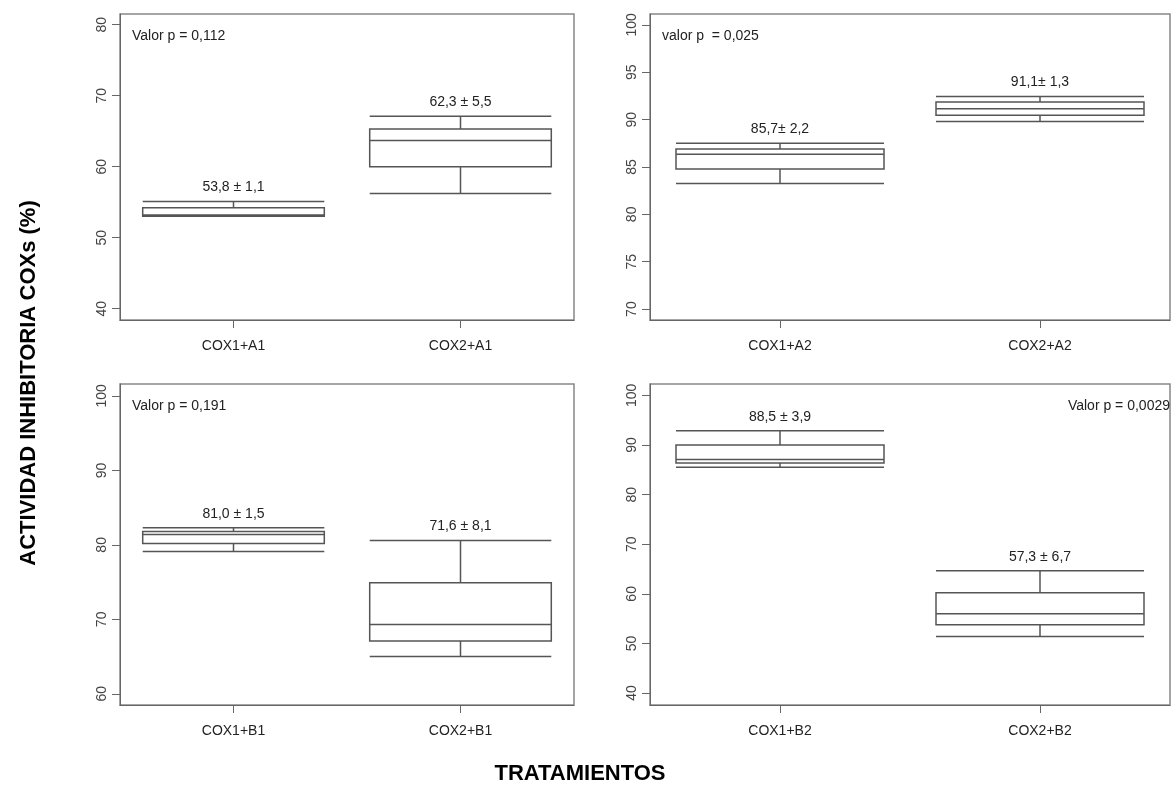 Image resolution: width=1176 pixels, height=793 pixels. What do you see at coordinates (1040, 730) in the screenshot?
I see `x-tick-label: COX2+B2` at bounding box center [1040, 730].